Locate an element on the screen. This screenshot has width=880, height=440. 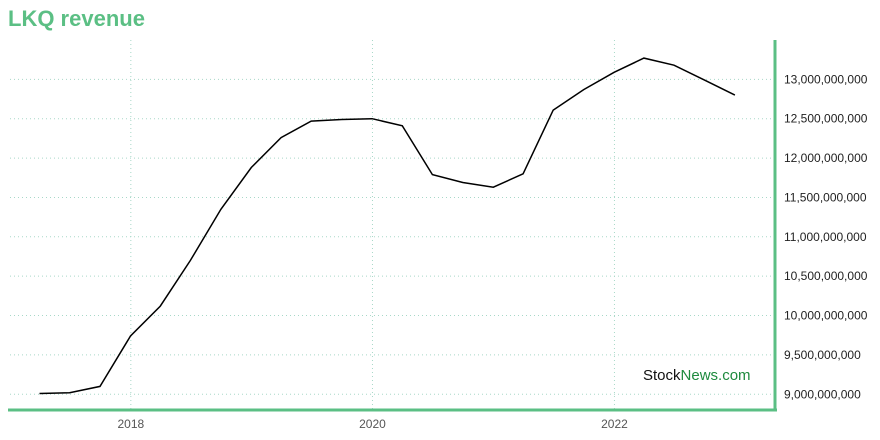
x-tick-label: 2022 is located at coordinates (614, 424).